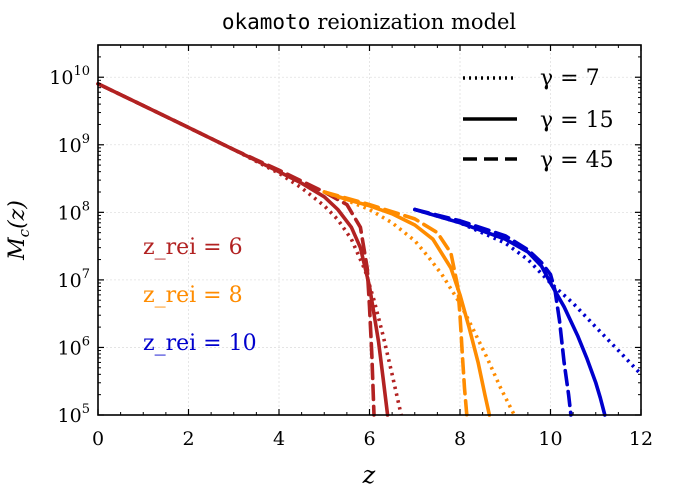  Describe the element at coordinates (193, 295) in the screenshot. I see `annotation-zrei-8: z_rei = 8` at that location.